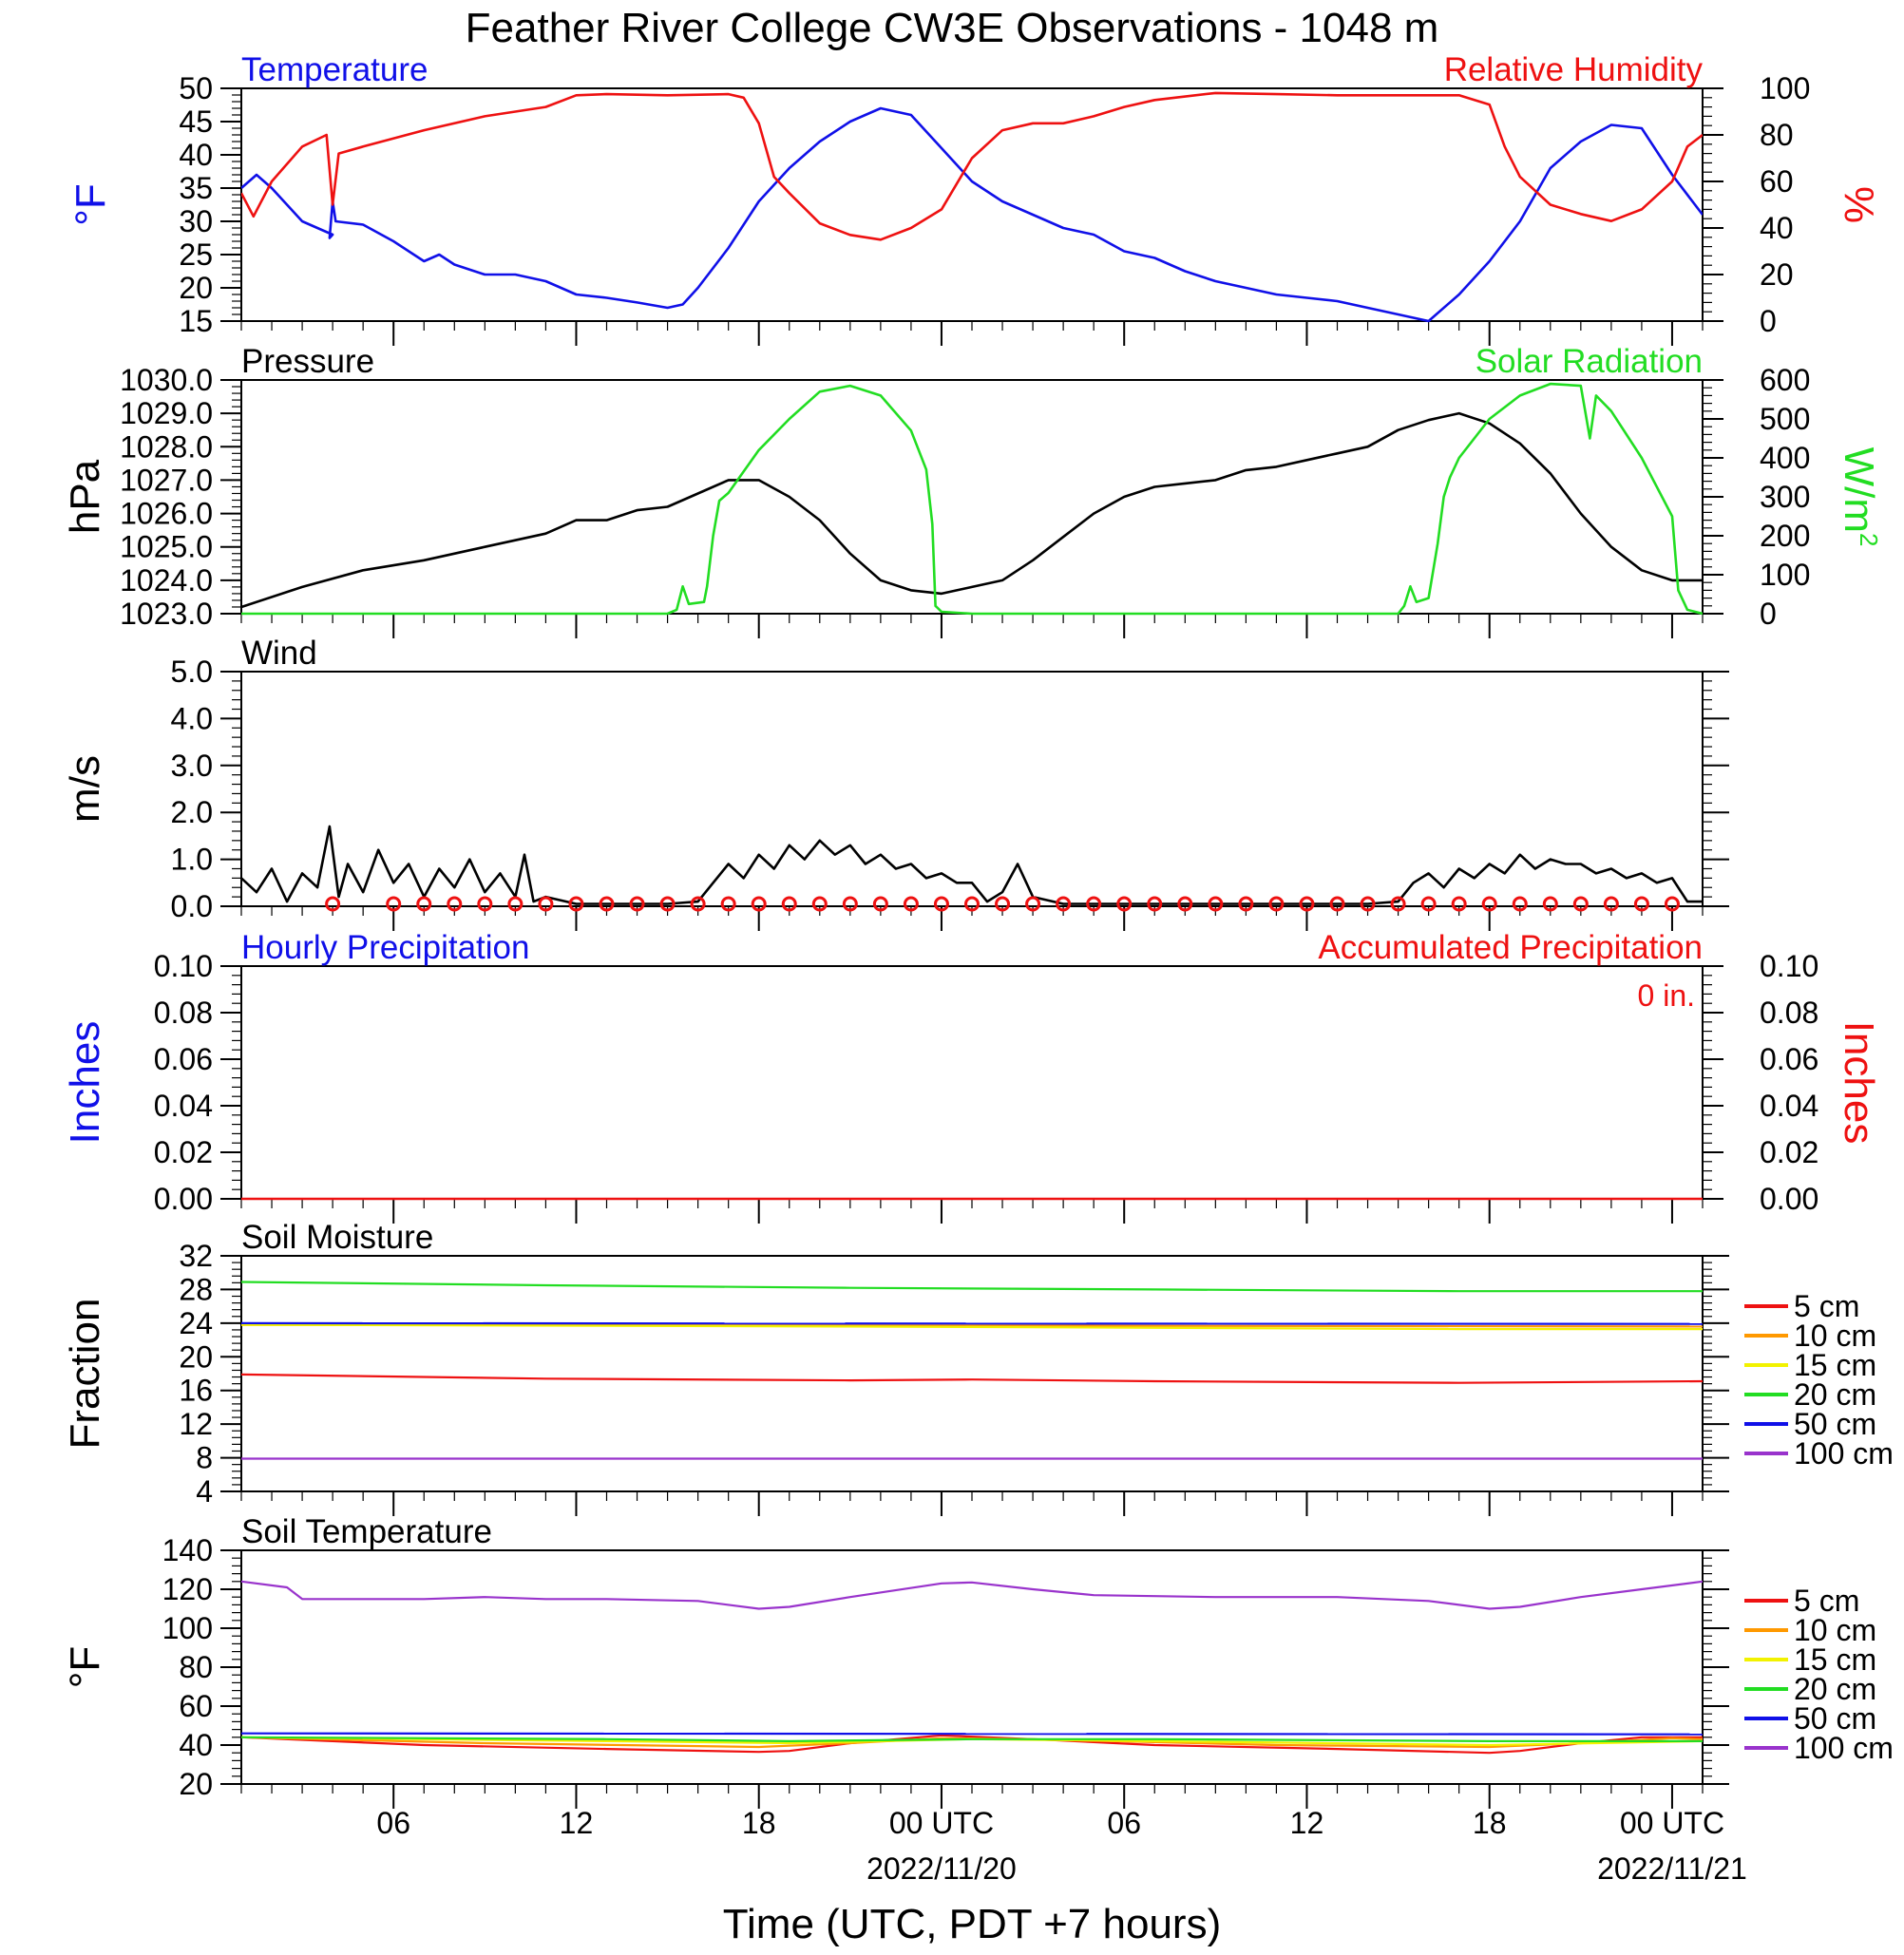 This screenshot has width=1904, height=1955. What do you see at coordinates (167, 446) in the screenshot?
I see `y-tick-label: 1028.0` at bounding box center [167, 446].